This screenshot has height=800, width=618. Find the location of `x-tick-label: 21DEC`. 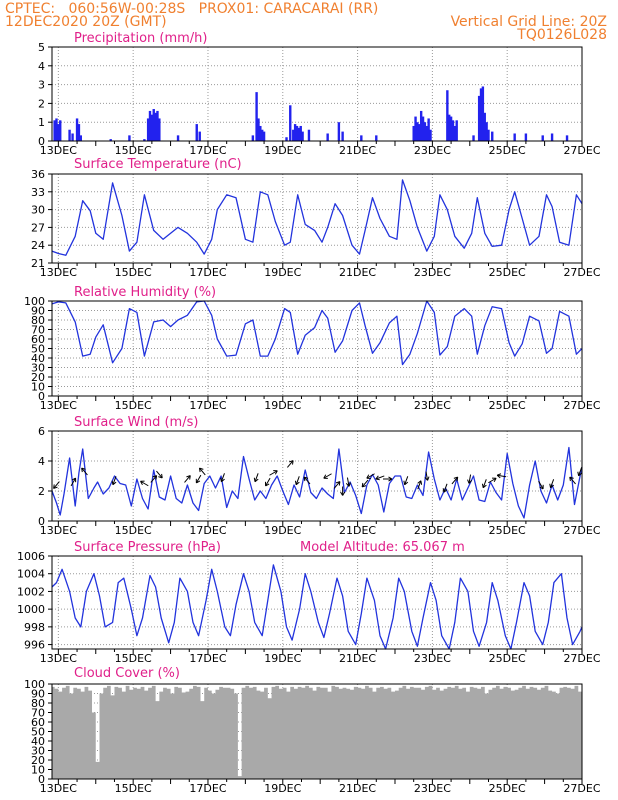

x-tick-label: 21DEC is located at coordinates (357, 658).